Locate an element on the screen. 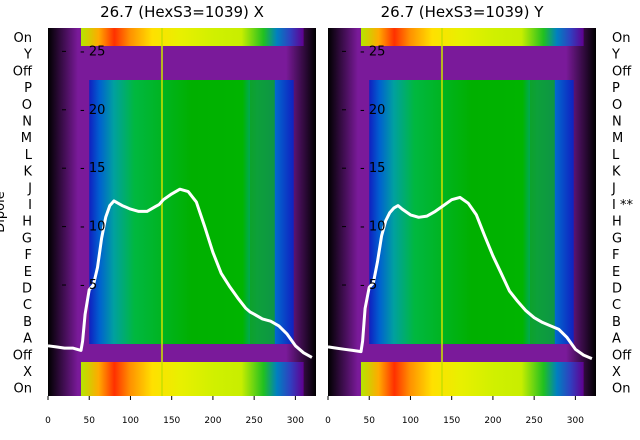  chart-title: 26.7 (HexS3=1039) X is located at coordinates (182, 12).